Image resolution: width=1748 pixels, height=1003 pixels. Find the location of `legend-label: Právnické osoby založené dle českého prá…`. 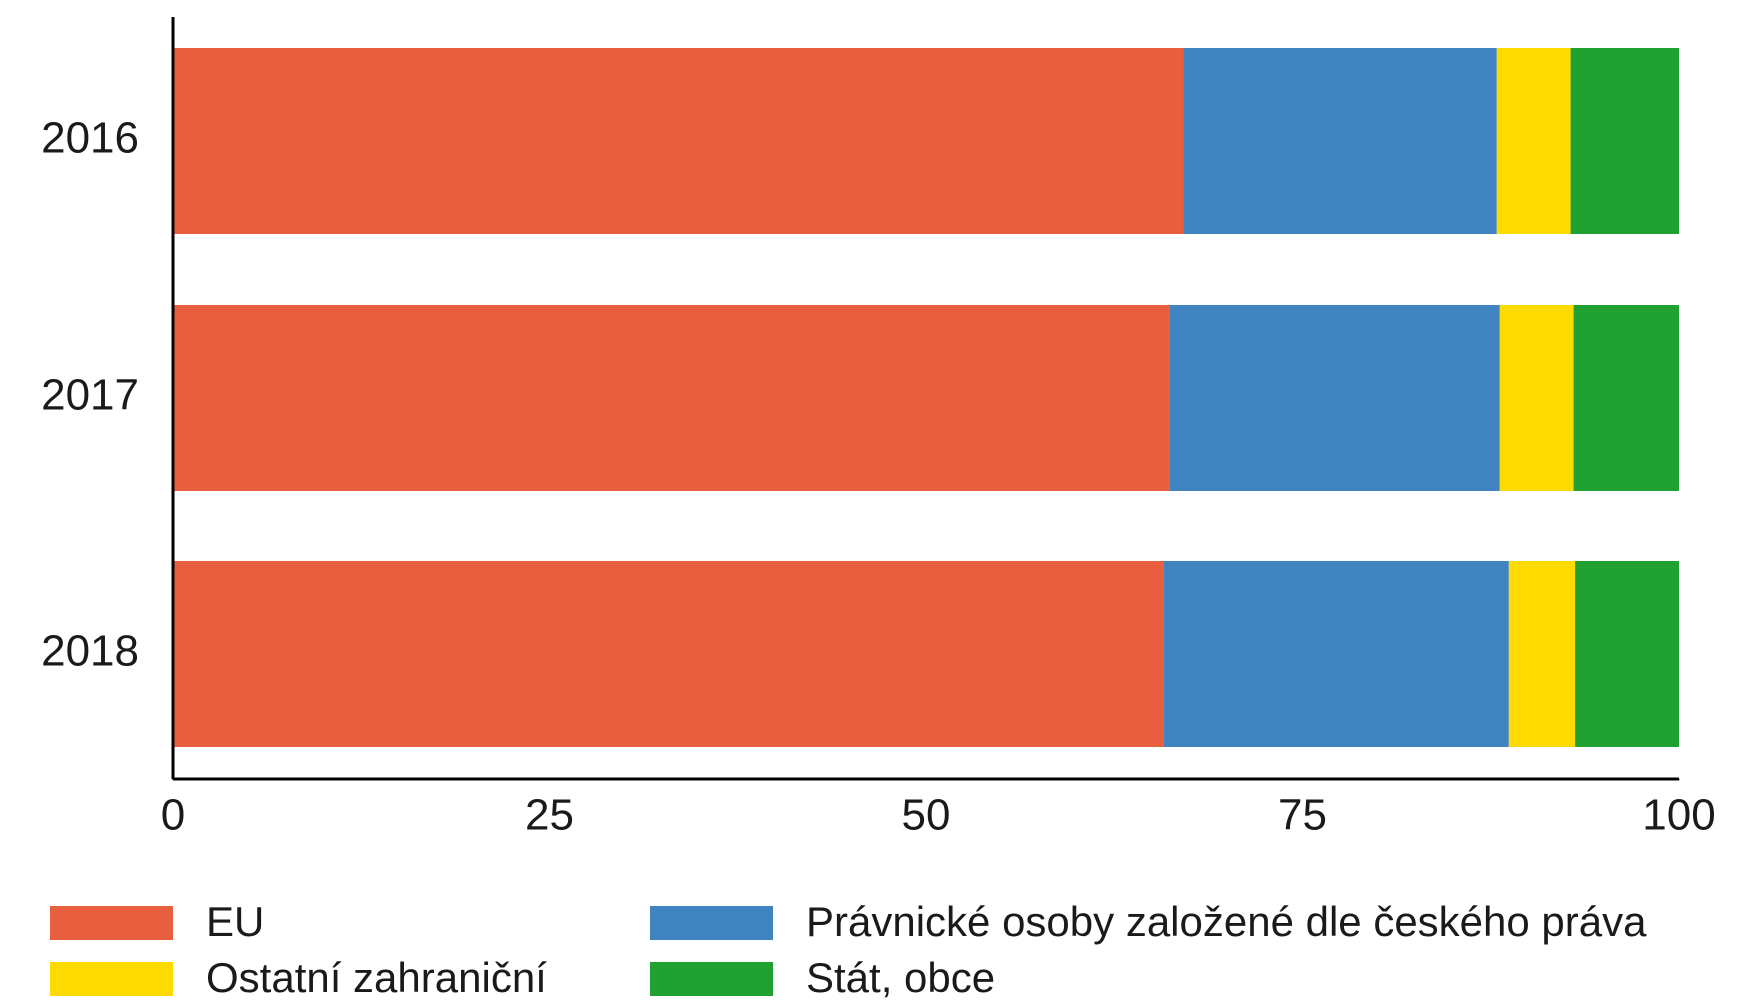

legend-label: Právnické osoby založené dle českého prá… is located at coordinates (1226, 921).